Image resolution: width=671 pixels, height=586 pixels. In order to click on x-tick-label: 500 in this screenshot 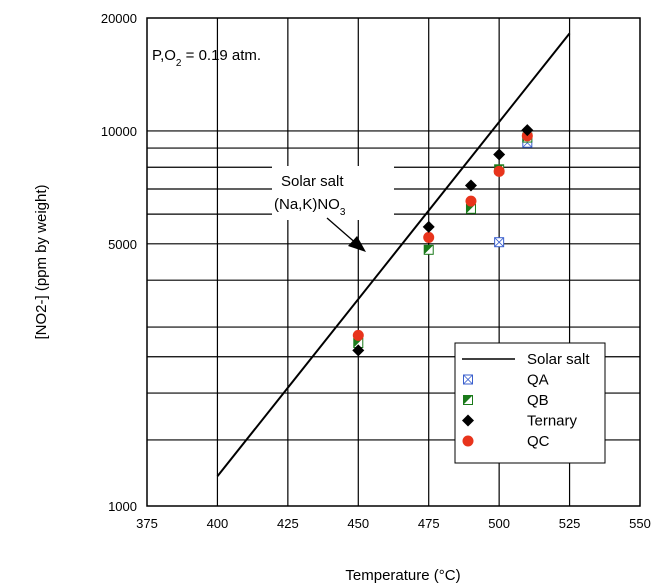, I will do `click(499, 523)`.